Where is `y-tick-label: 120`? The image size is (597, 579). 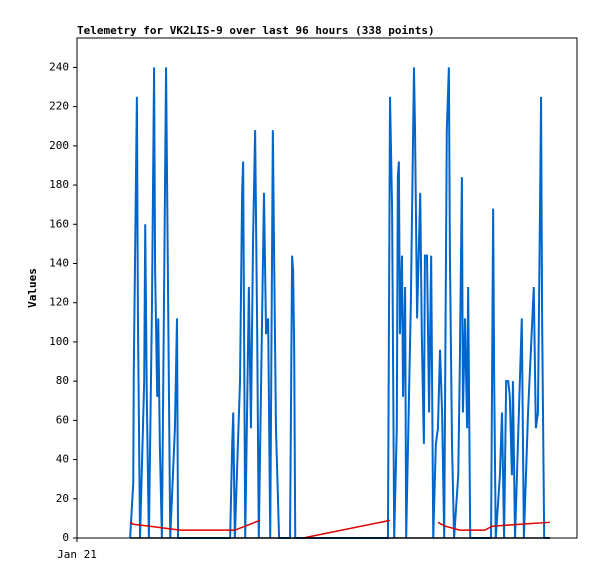
y-tick-label: 120 is located at coordinates (59, 302).